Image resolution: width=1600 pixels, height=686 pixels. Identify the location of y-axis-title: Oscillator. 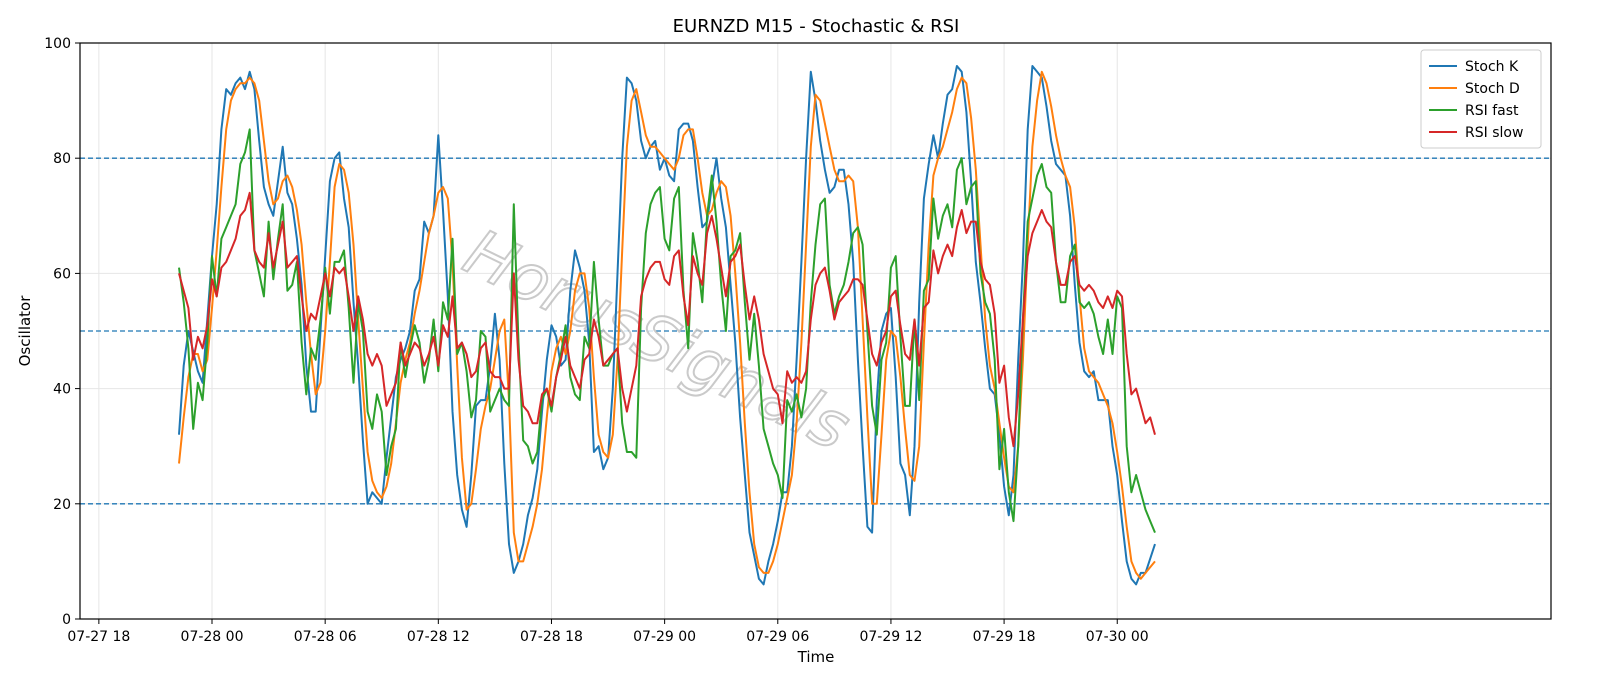
(25, 331).